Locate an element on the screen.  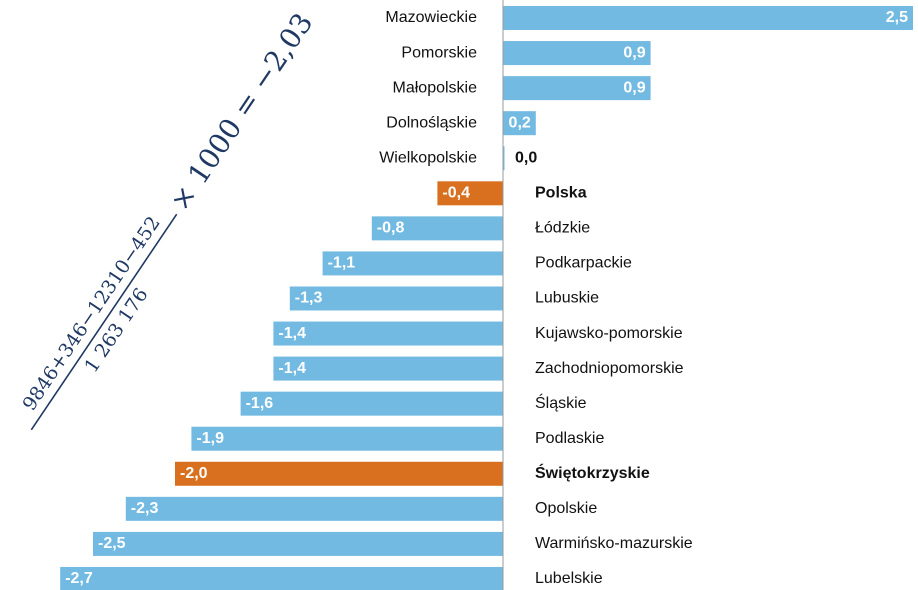
value-label: -1,6 is located at coordinates (260, 403).